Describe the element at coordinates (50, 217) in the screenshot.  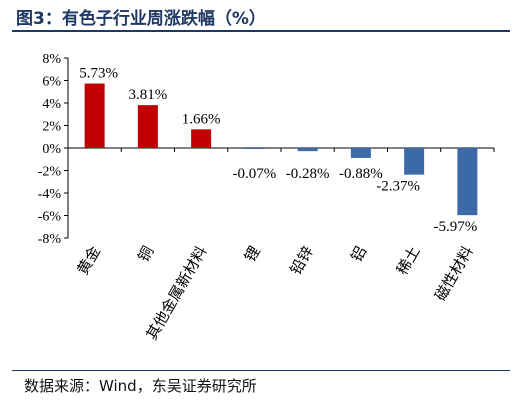
I see `y-tick-label: -6%` at that location.